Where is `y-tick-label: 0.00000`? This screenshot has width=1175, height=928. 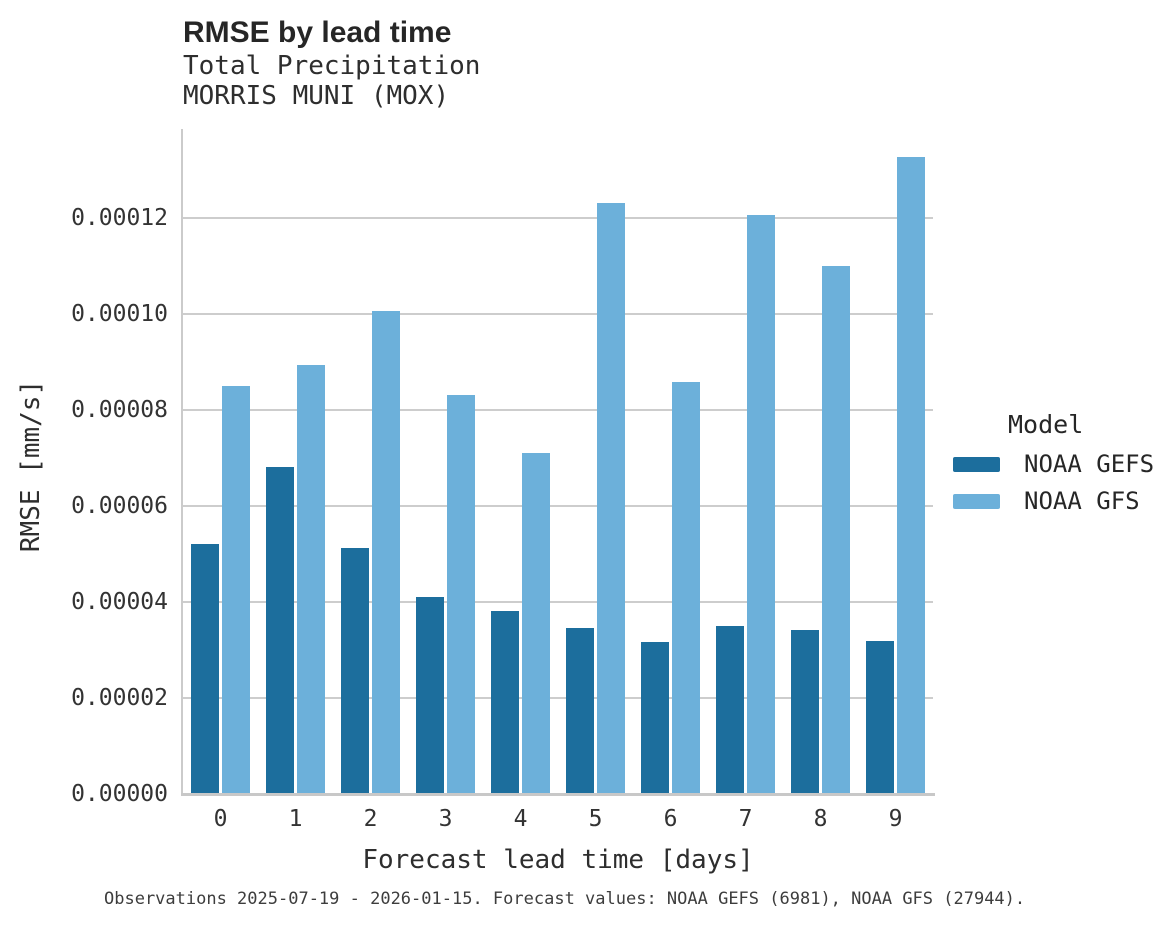 y-tick-label: 0.00000 is located at coordinates (119, 794).